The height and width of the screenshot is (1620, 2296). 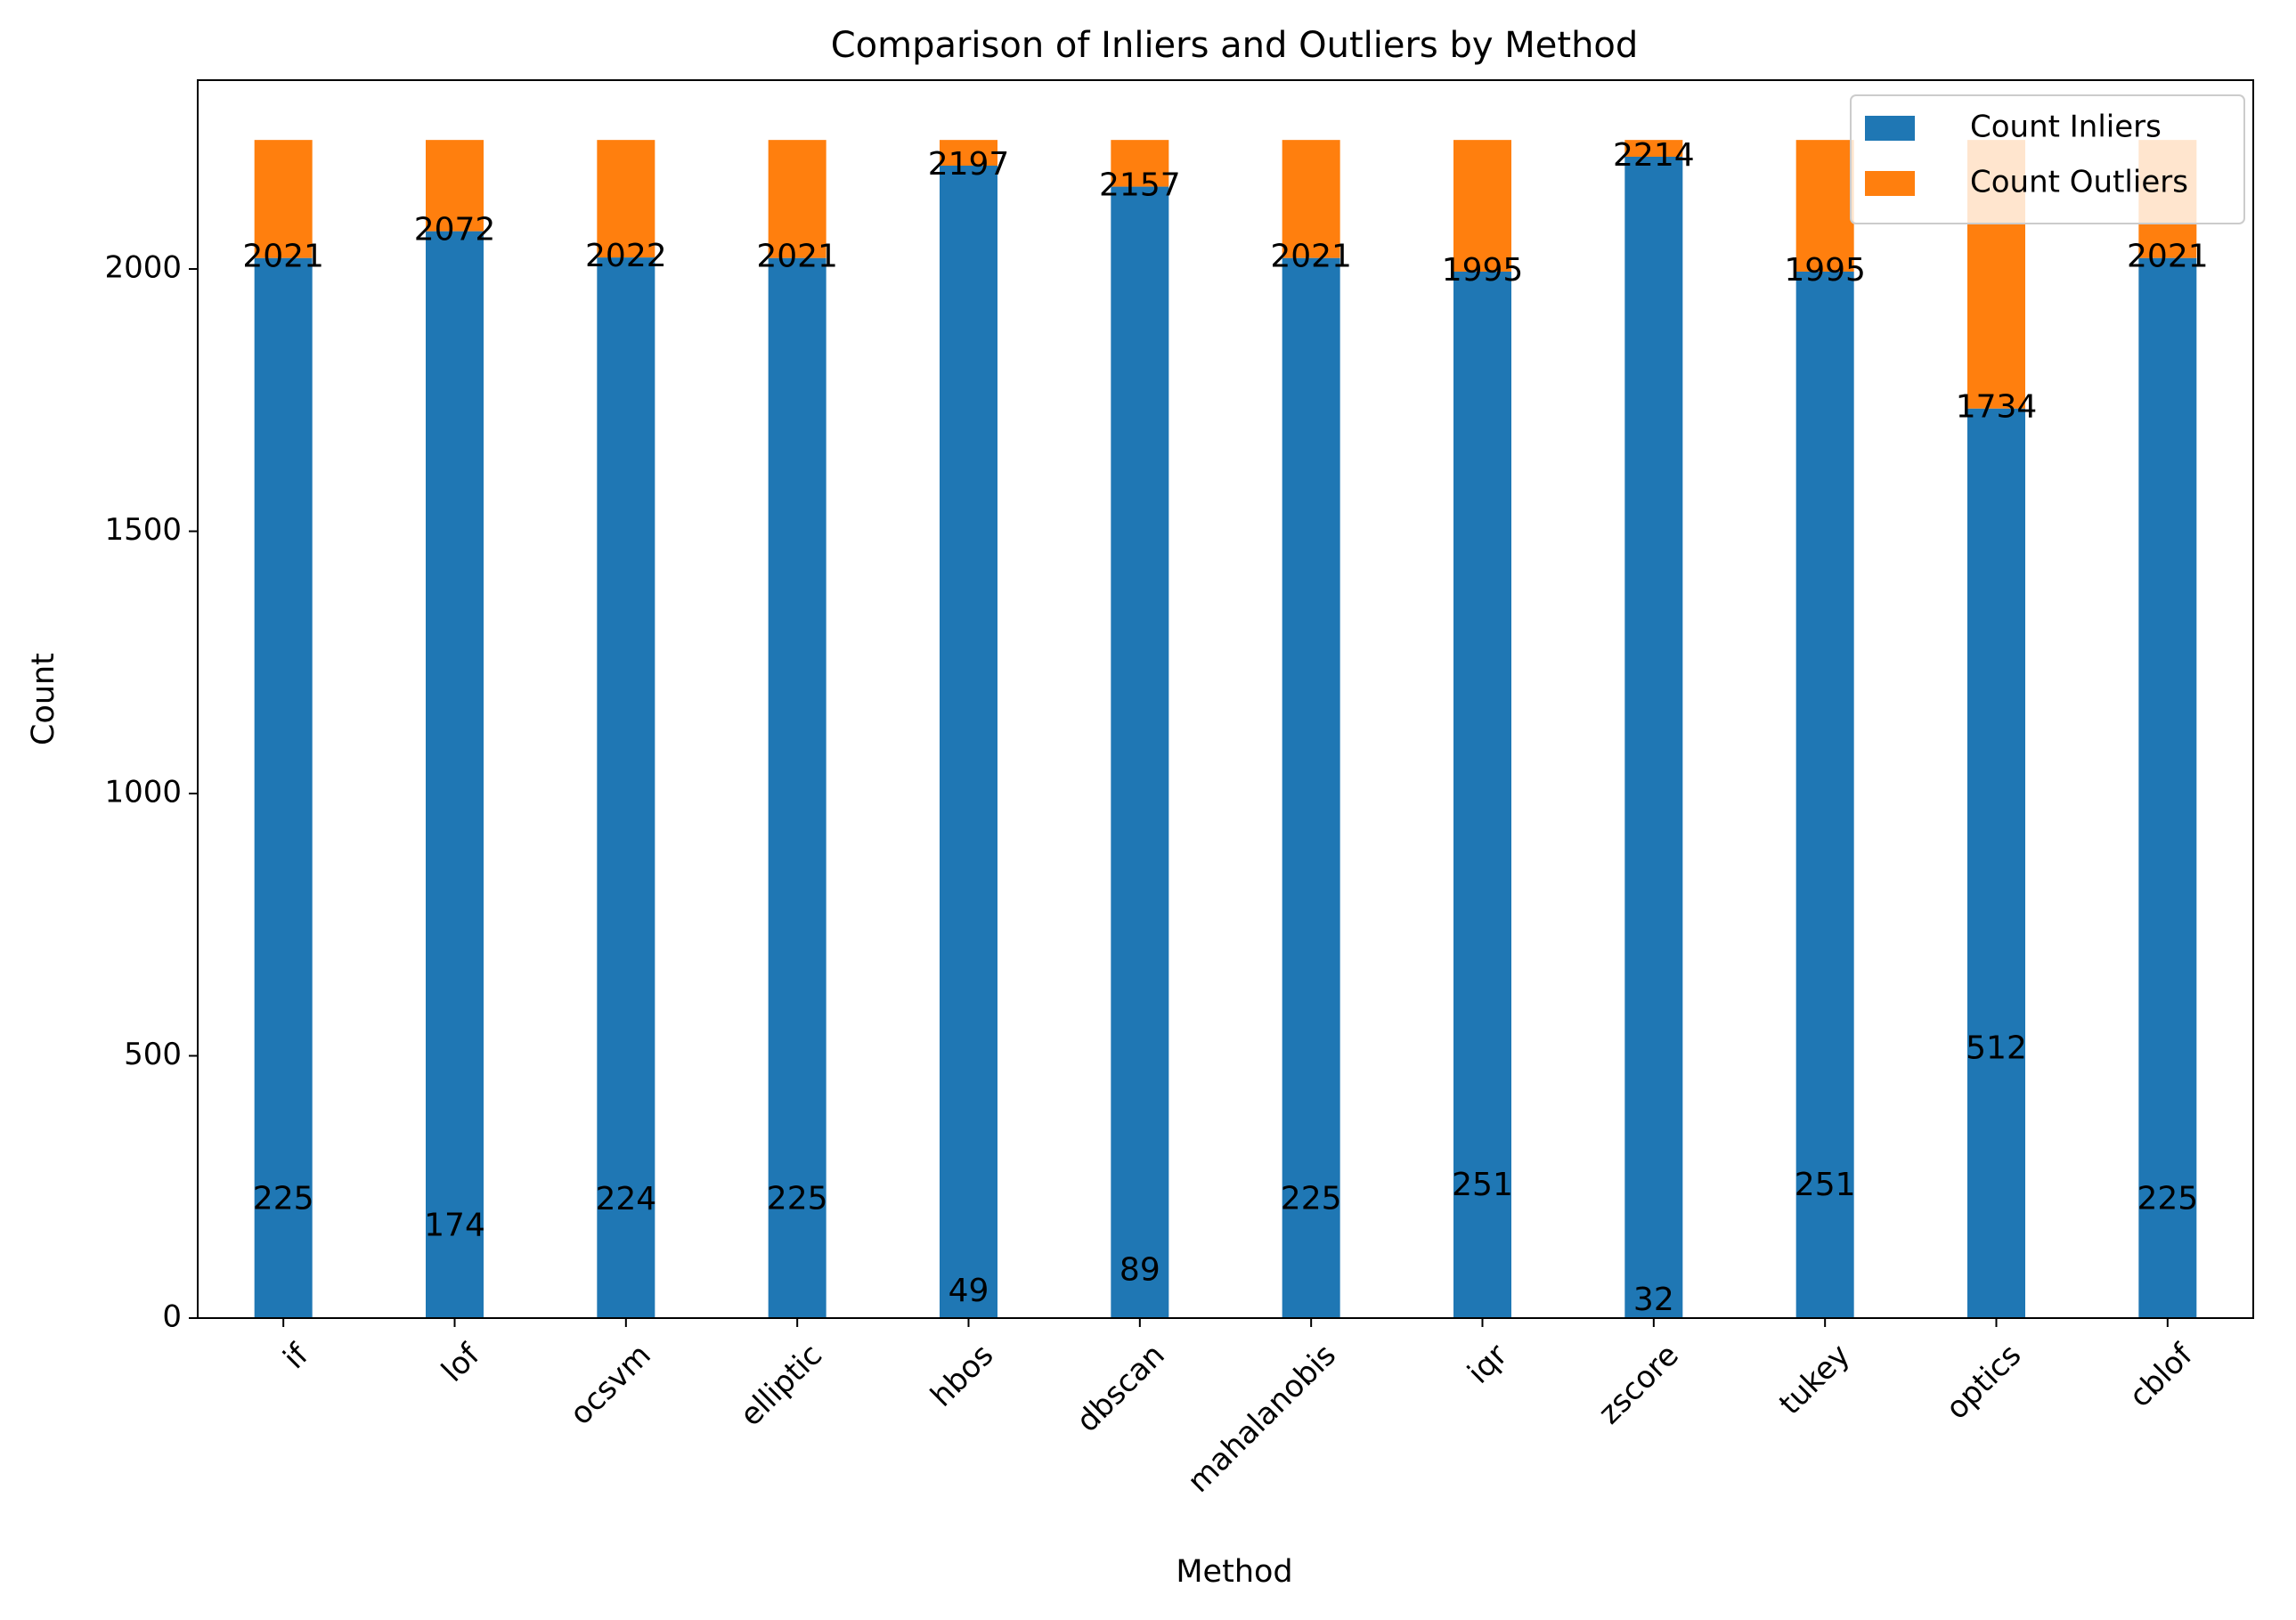 I want to click on bar-inliers-optics, so click(x=1996, y=863).